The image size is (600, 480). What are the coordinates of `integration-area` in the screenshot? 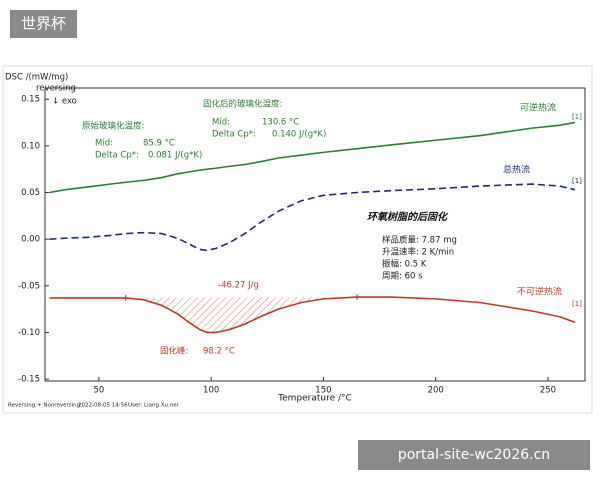 It's located at (241, 315).